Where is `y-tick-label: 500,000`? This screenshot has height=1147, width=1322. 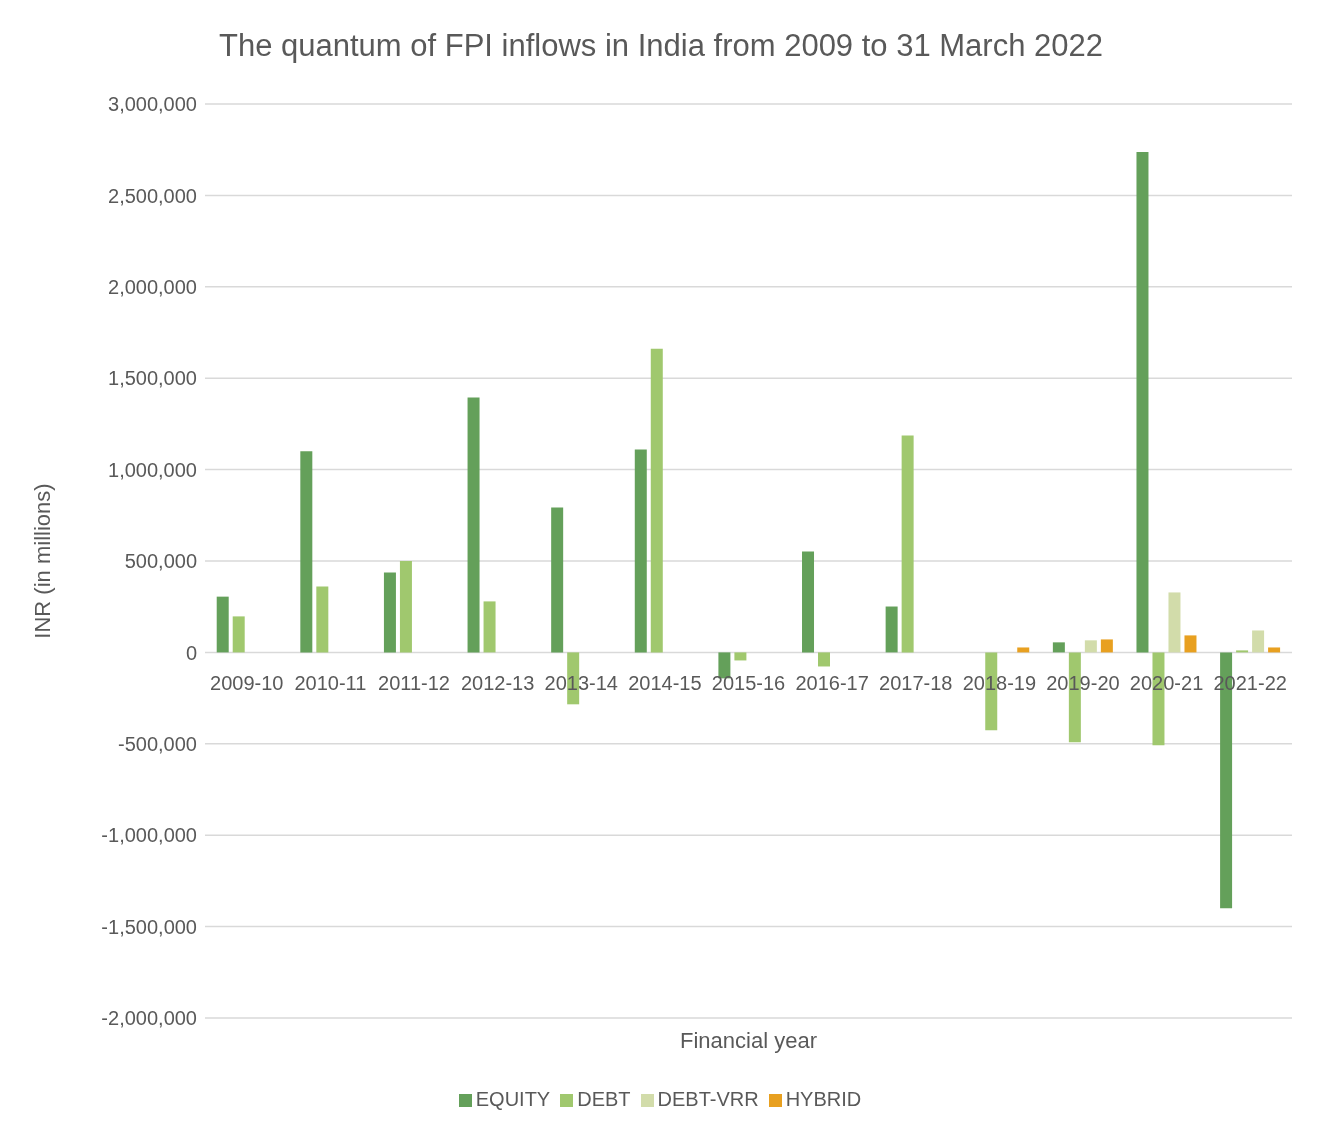 y-tick-label: 500,000 is located at coordinates (160, 561).